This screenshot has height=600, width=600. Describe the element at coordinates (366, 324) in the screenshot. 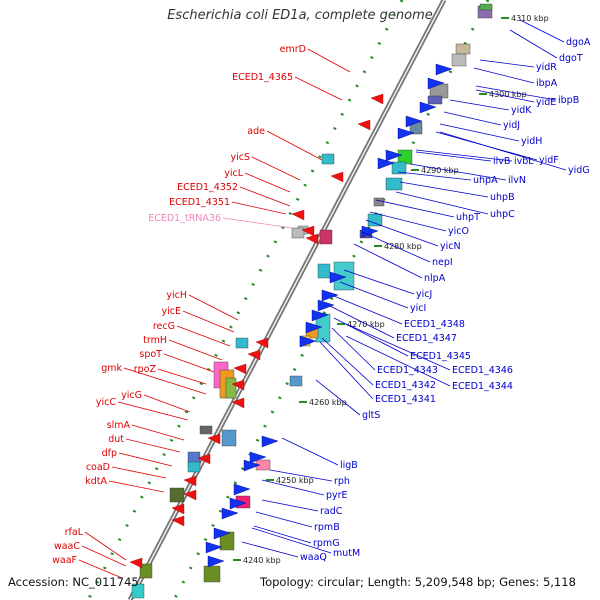

I see `kbp-tick-label: 4270 kbp` at that location.